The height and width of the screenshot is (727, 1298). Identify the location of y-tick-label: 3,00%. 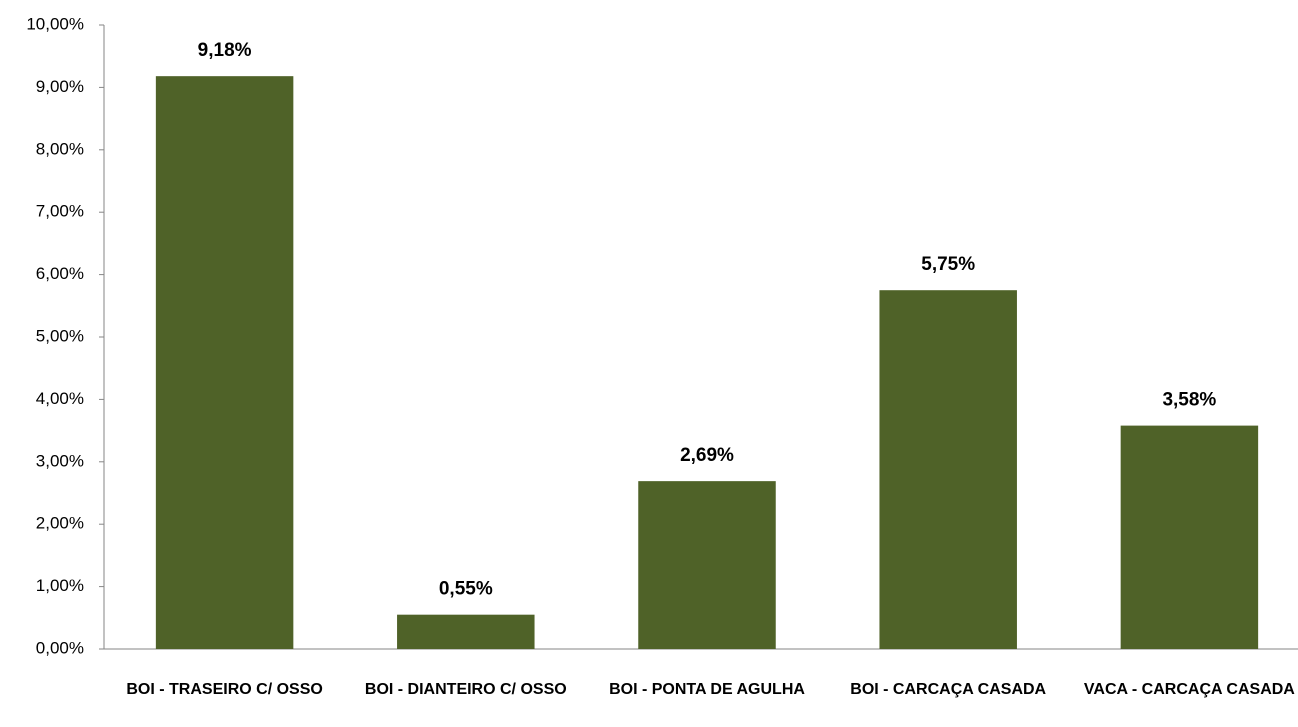
(60, 460).